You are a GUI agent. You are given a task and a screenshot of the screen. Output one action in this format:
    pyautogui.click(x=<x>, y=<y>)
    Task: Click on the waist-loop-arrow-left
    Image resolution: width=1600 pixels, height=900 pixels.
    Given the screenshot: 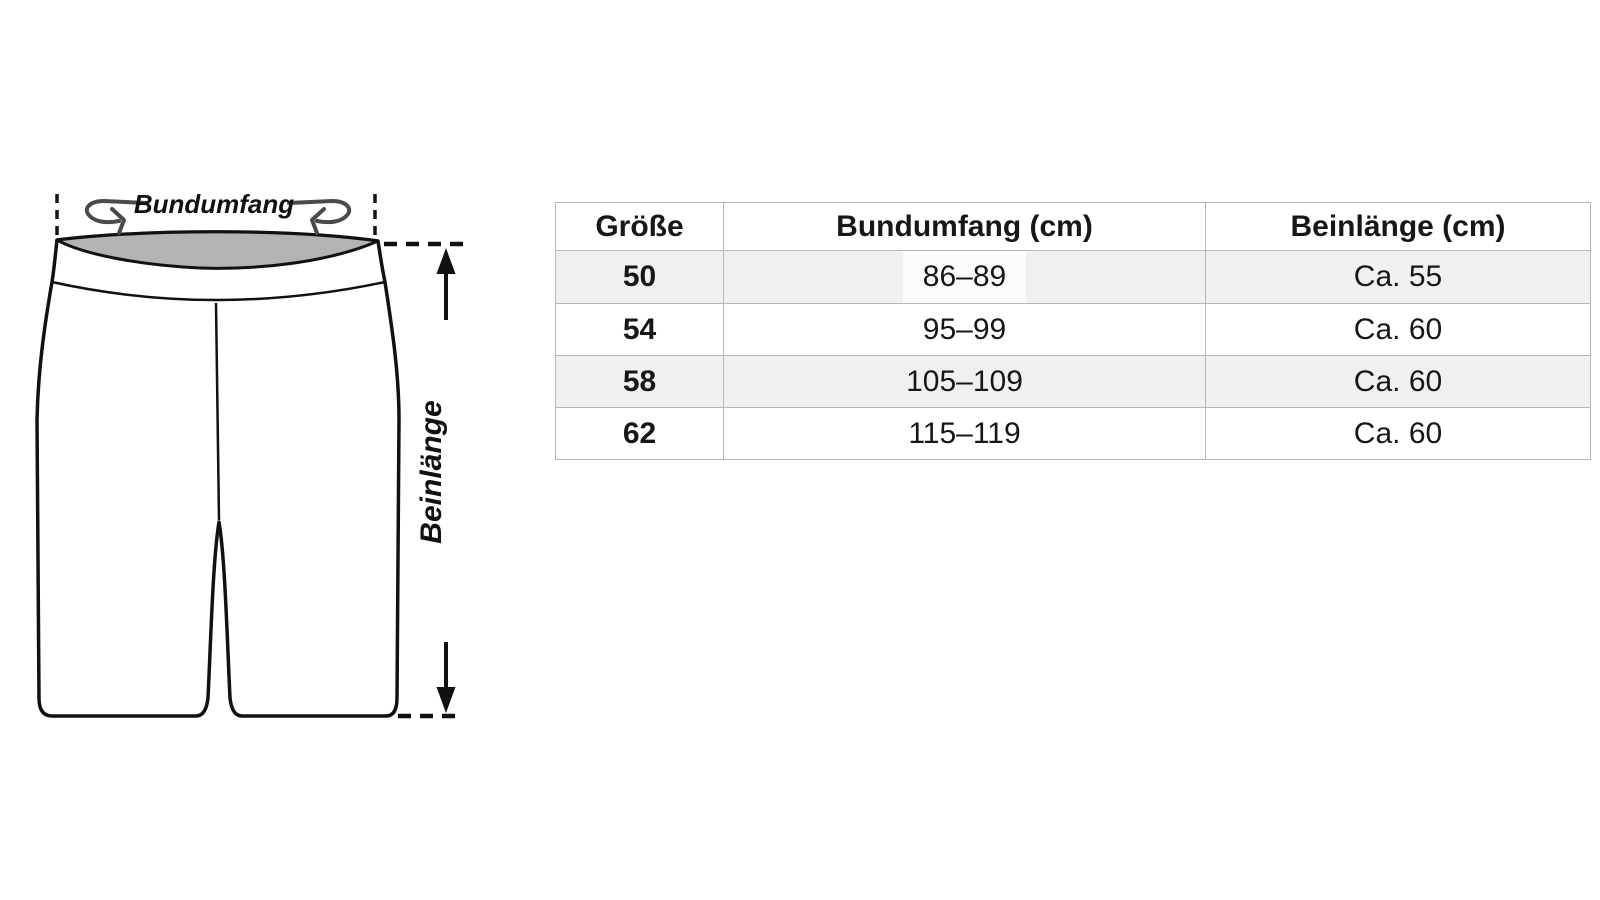 What is the action you would take?
    pyautogui.click(x=116, y=212)
    